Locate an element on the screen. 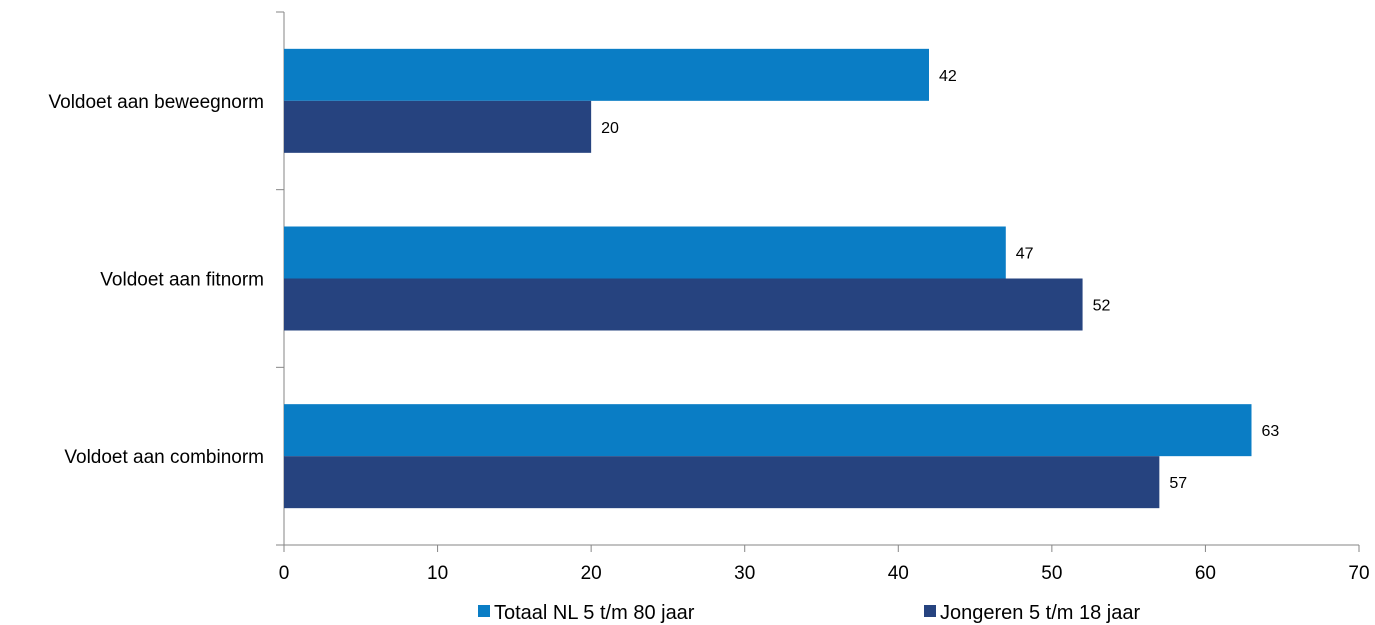 The width and height of the screenshot is (1375, 625). category-label: Voldoet aan fitnorm is located at coordinates (182, 280).